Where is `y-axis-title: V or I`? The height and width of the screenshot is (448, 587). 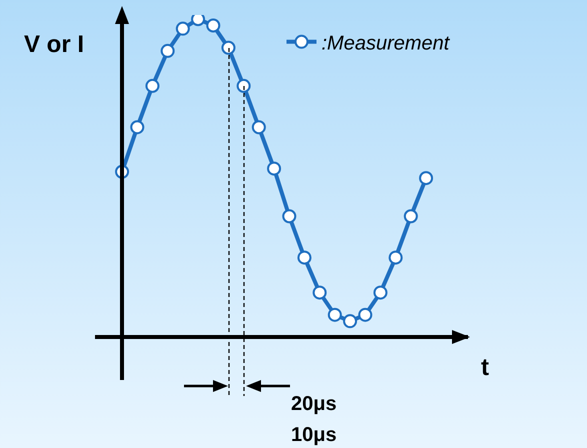
y-axis-title: V or I is located at coordinates (54, 44).